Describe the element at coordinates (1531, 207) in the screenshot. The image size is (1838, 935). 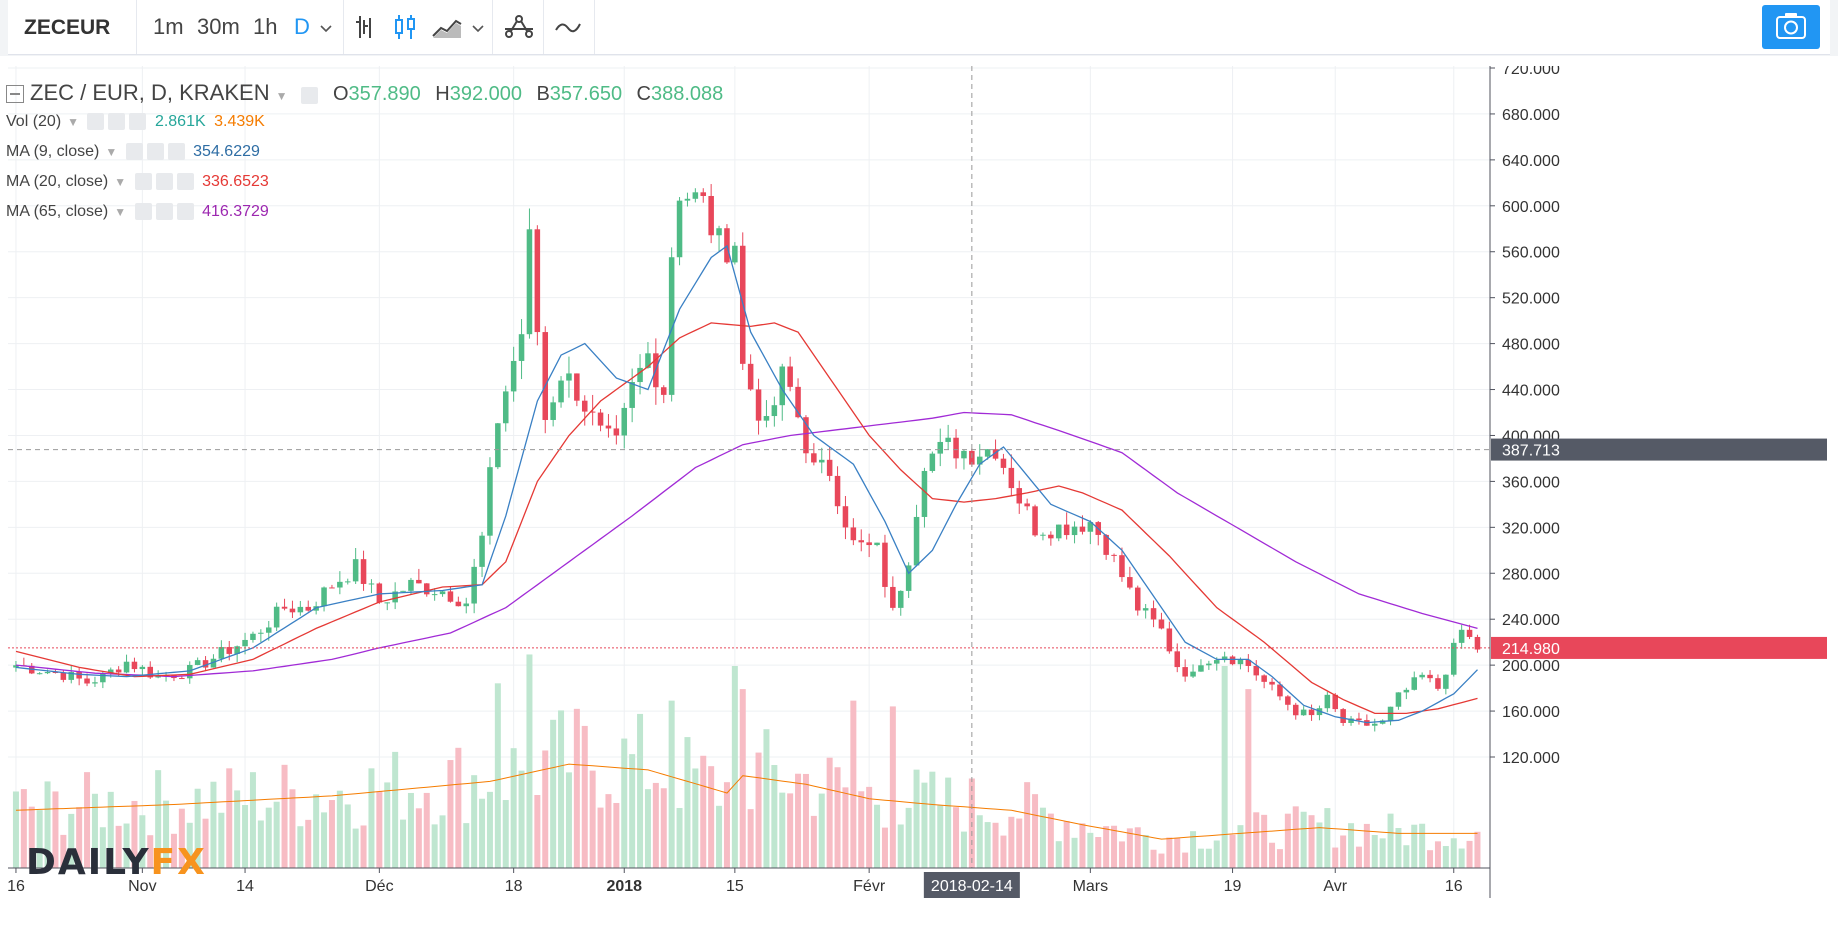
I see `price-tick-label: 600.000` at that location.